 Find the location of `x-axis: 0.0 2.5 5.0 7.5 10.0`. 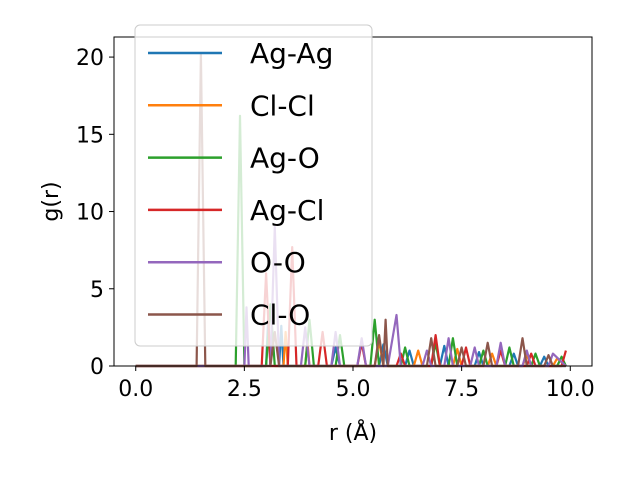

x-axis: 0.0 2.5 5.0 7.5 10.0 is located at coordinates (356, 384).